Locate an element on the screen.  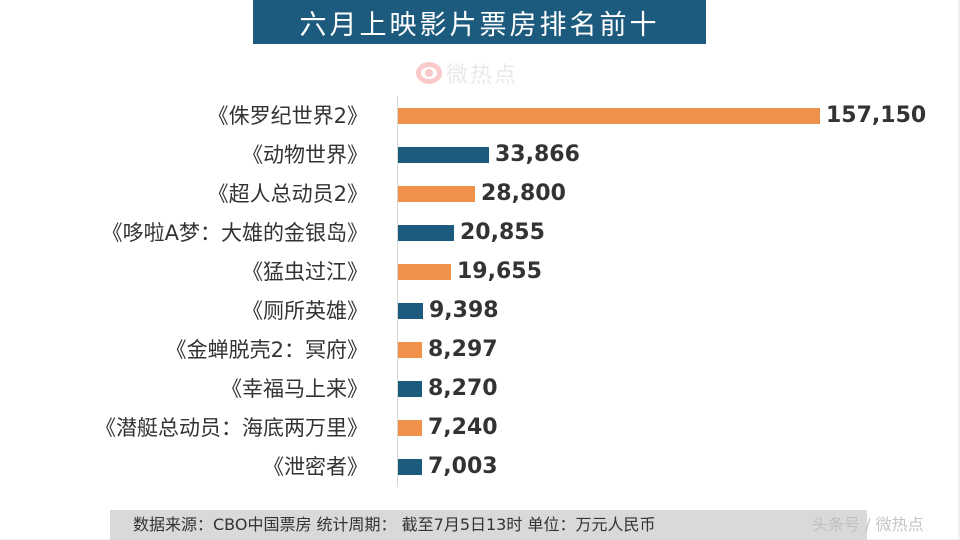
weibo-eye-icon is located at coordinates (429, 73).